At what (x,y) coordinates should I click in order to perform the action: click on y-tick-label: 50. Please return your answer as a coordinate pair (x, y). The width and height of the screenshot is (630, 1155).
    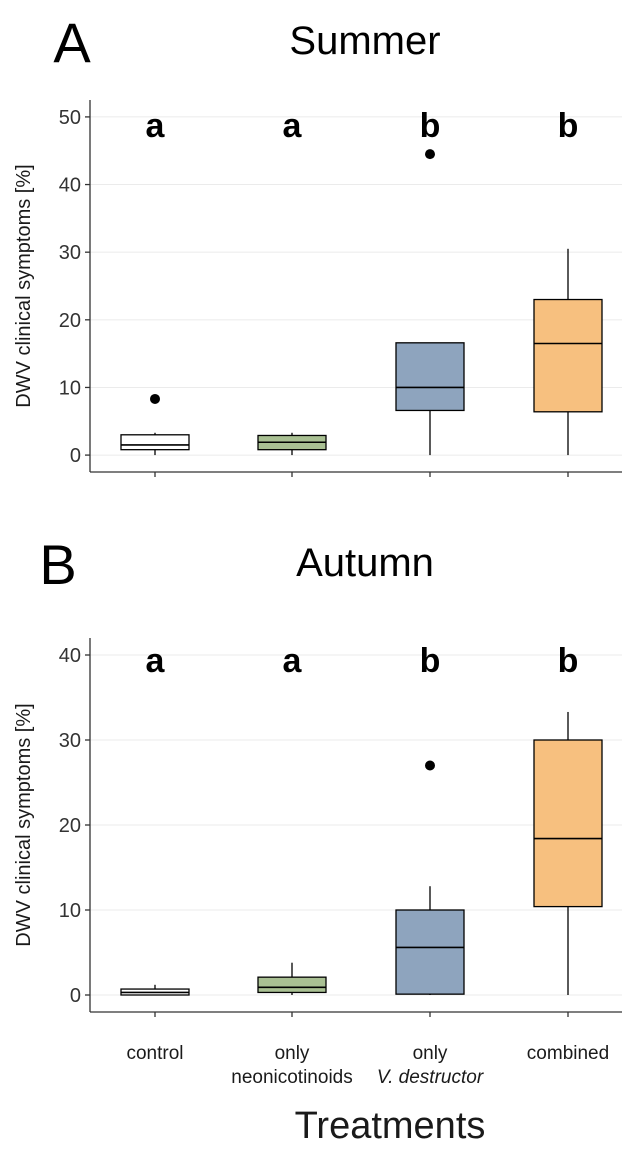
    Looking at the image, I should click on (70, 118).